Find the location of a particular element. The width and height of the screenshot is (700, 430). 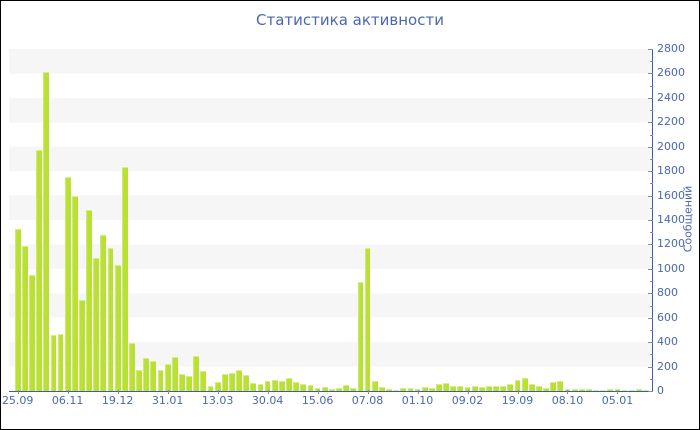

chart-title: Статистика активности is located at coordinates (350, 20).